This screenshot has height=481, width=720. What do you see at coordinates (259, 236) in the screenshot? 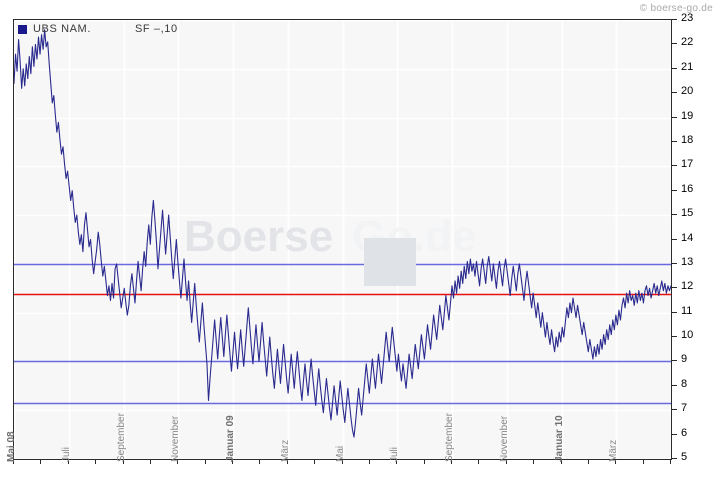
I see `watermark-text-before: Boerse` at bounding box center [259, 236].